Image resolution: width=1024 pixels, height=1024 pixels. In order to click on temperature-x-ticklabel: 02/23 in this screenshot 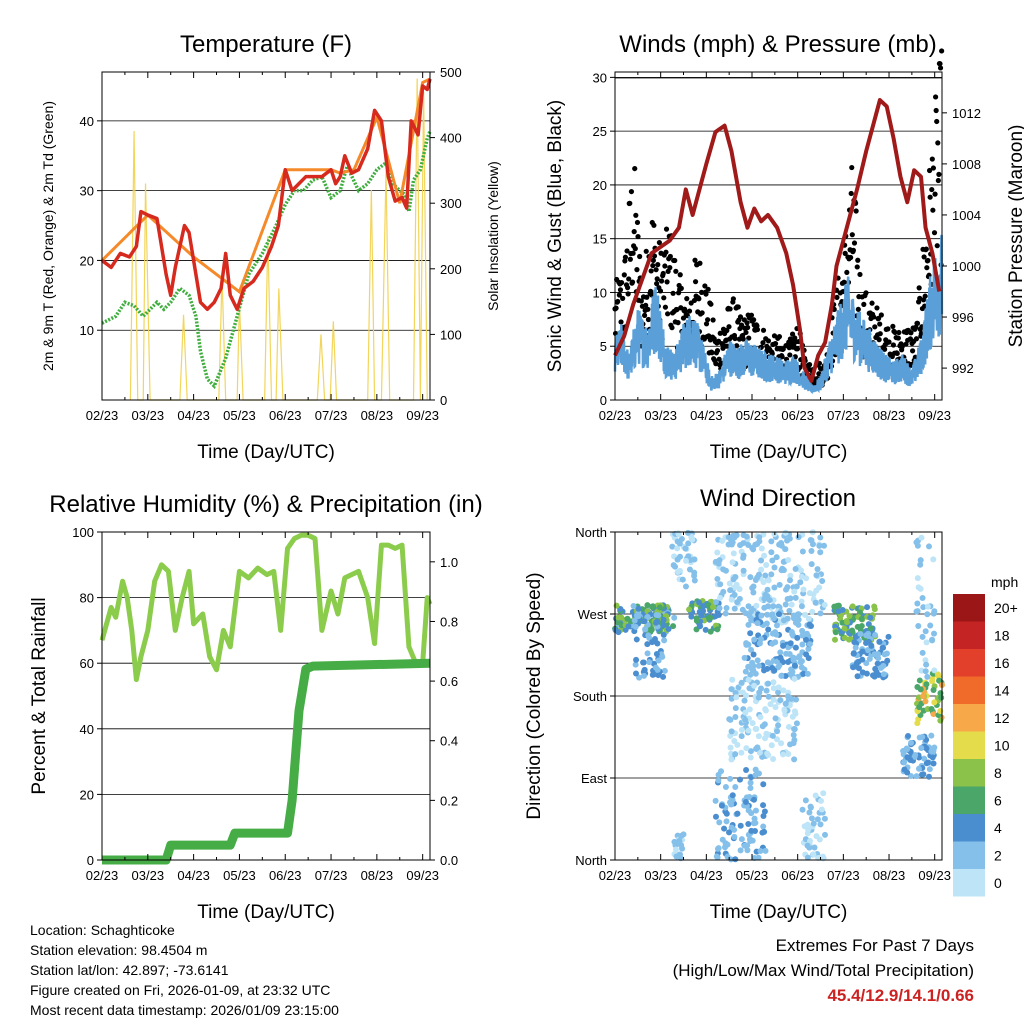, I will do `click(102, 415)`.